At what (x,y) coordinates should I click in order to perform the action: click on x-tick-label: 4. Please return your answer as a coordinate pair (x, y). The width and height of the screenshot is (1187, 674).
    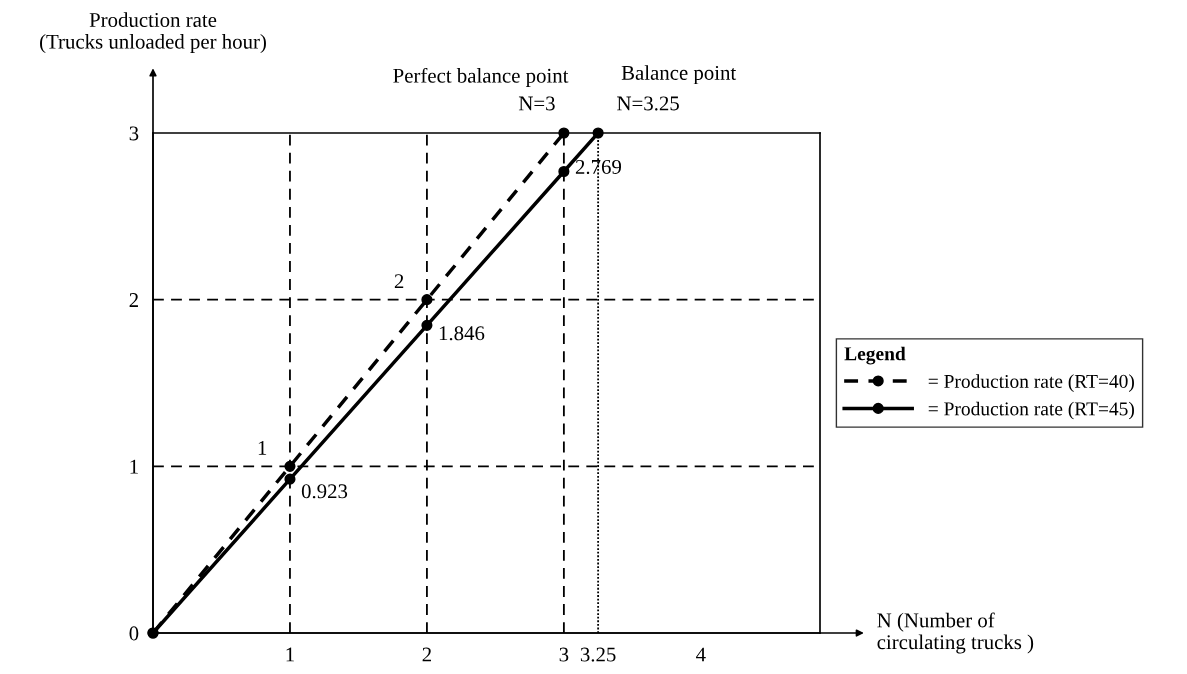
    Looking at the image, I should click on (701, 654).